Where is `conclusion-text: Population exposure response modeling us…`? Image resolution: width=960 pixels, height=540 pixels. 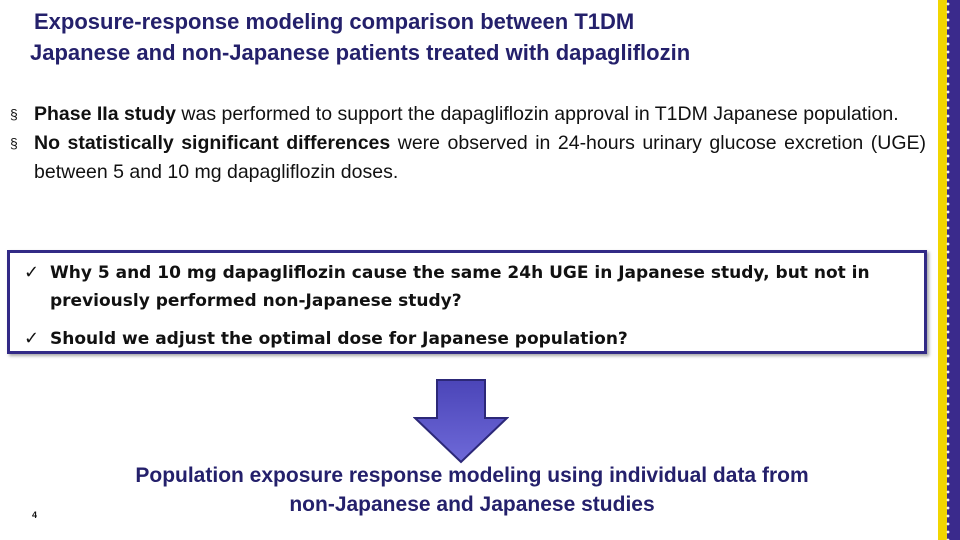 conclusion-text: Population exposure response modeling us… is located at coordinates (472, 490).